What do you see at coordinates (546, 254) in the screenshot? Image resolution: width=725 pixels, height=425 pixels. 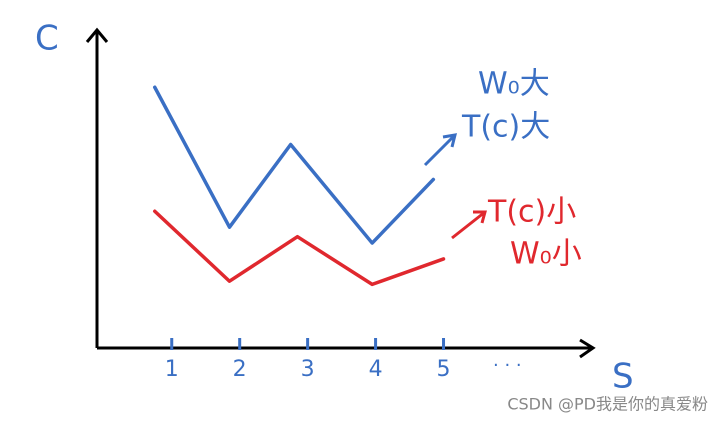 I see `annotation: W₀小` at bounding box center [546, 254].